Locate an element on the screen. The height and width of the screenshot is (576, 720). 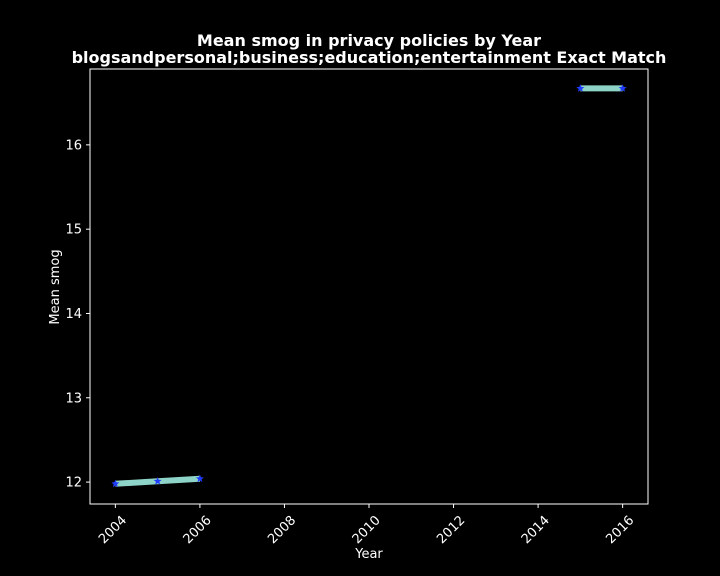
chart-title-line-1: Mean smog in privacy policies by Year is located at coordinates (369, 40).